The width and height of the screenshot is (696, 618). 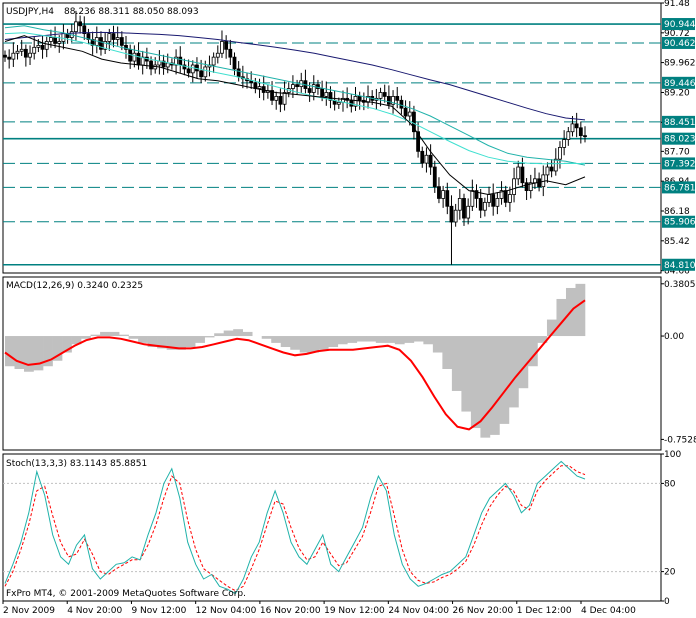 I want to click on macd-tick-label: 0.3805, so click(x=680, y=285).